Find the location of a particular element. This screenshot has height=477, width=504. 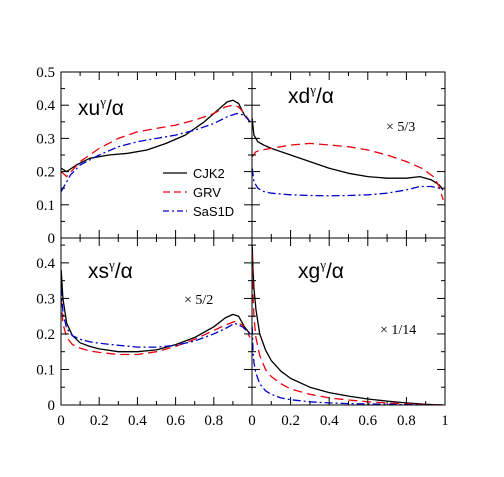

panel-label-xu: xuγ/α is located at coordinates (101, 107).